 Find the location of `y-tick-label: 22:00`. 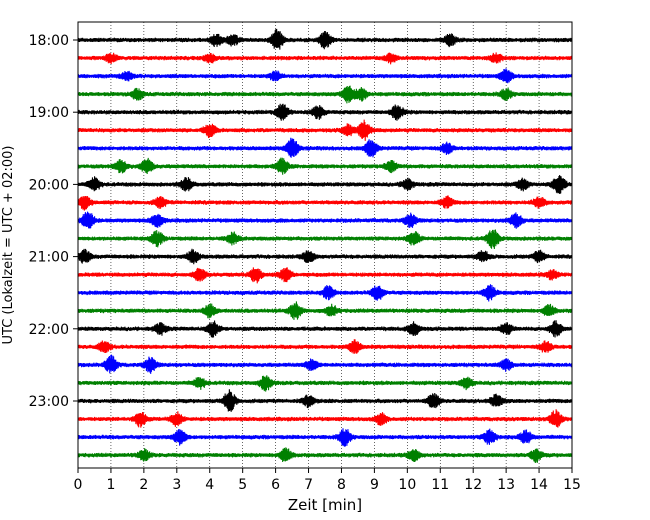

y-tick-label: 22:00 is located at coordinates (49, 330).